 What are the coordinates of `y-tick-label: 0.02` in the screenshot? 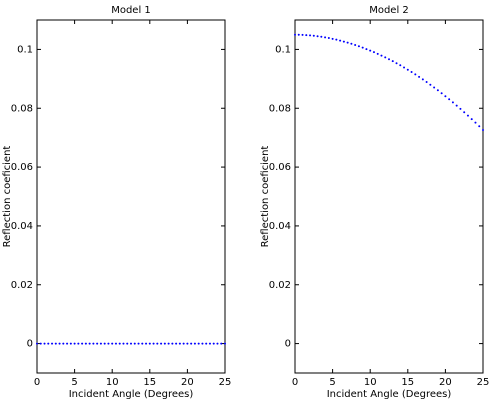 It's located at (280, 285).